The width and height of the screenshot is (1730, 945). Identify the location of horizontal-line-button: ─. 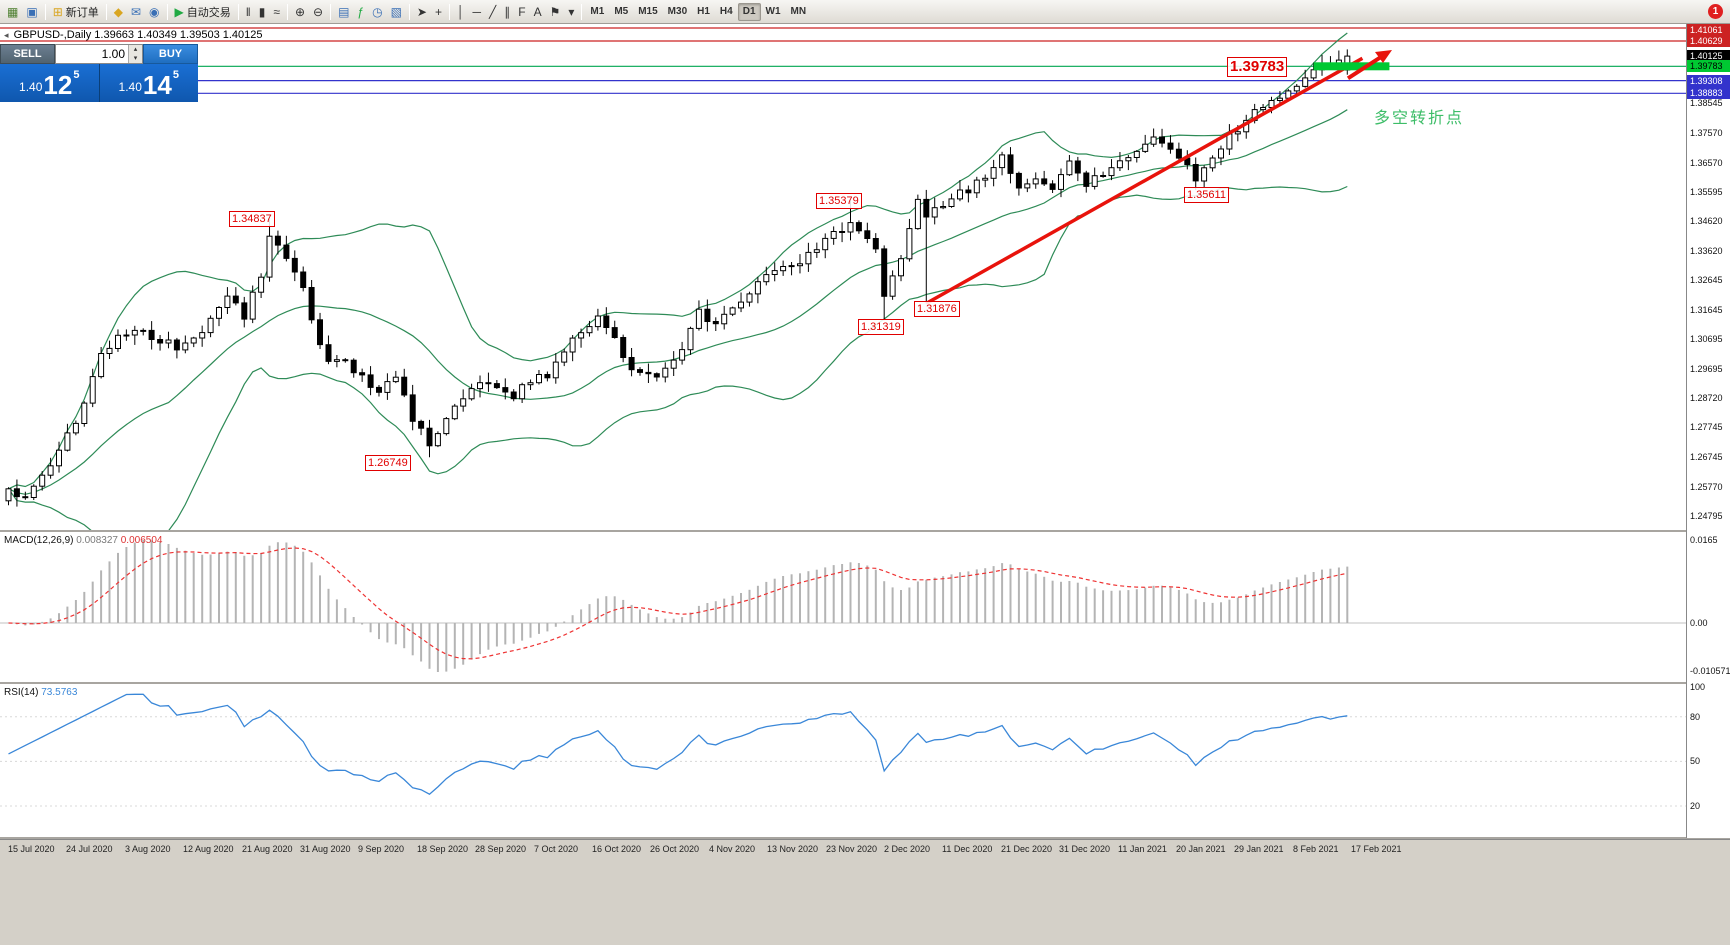
(477, 12).